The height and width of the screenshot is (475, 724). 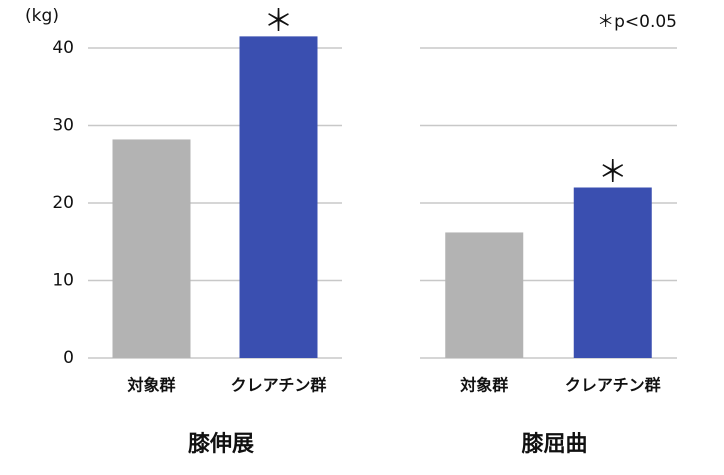 I want to click on significance-note: ＊p<0.05, so click(x=637, y=22).